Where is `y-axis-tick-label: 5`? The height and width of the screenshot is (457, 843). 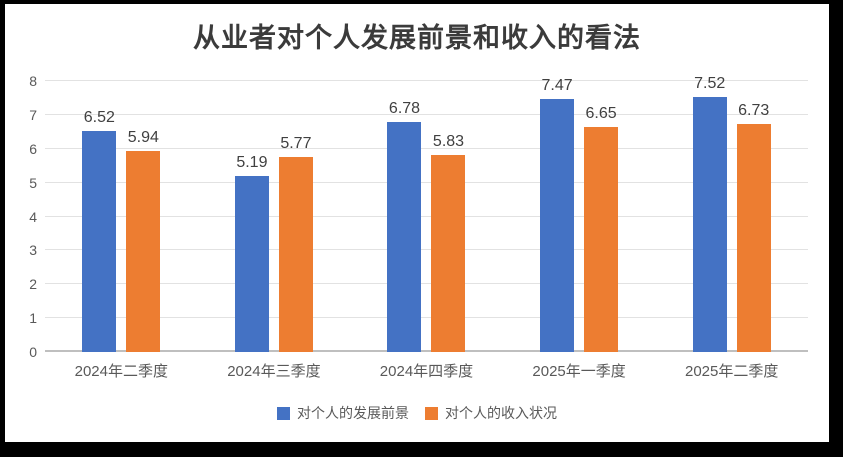 y-axis-tick-label: 5 is located at coordinates (33, 182).